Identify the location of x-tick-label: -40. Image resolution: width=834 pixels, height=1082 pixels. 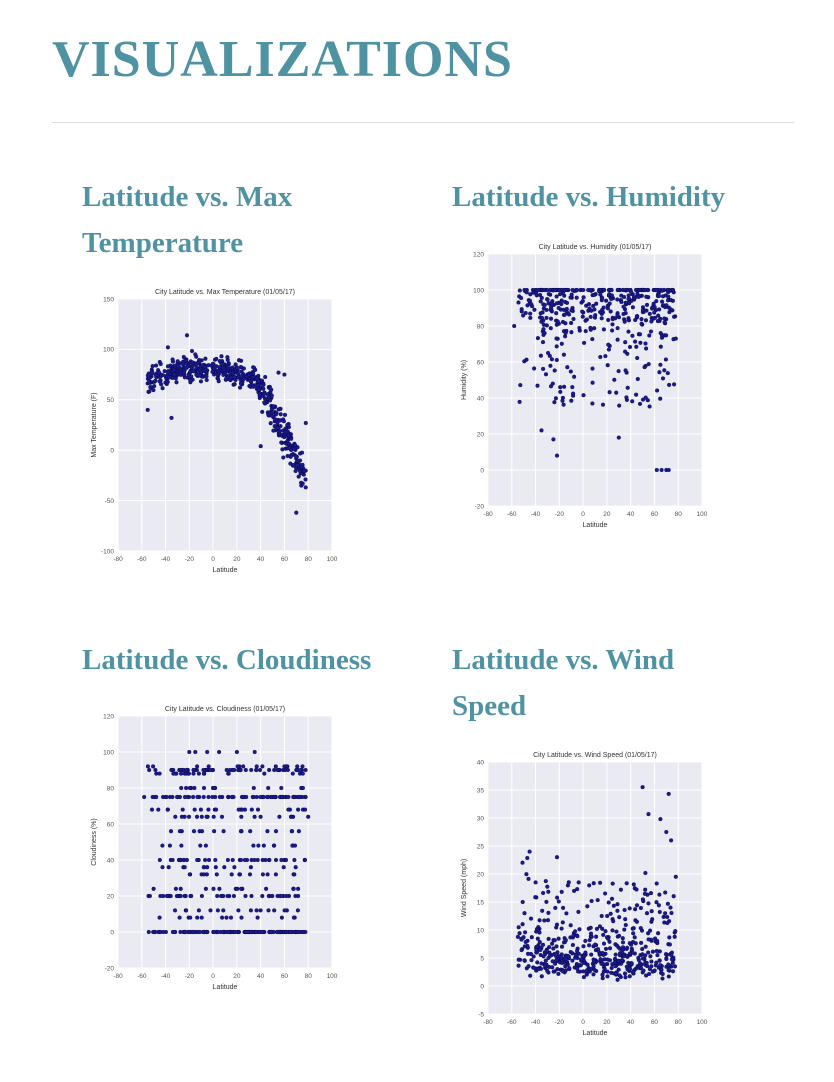
(166, 559).